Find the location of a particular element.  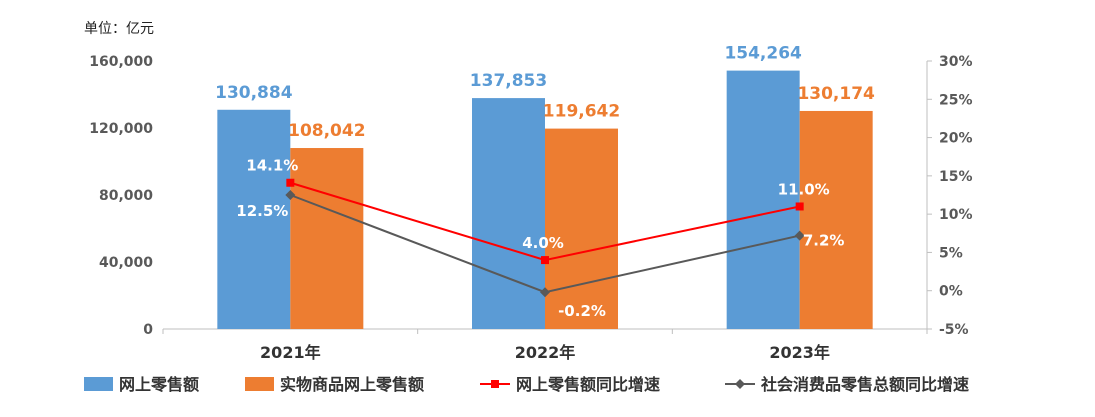

y-right-tick-label: 5% is located at coordinates (951, 253).